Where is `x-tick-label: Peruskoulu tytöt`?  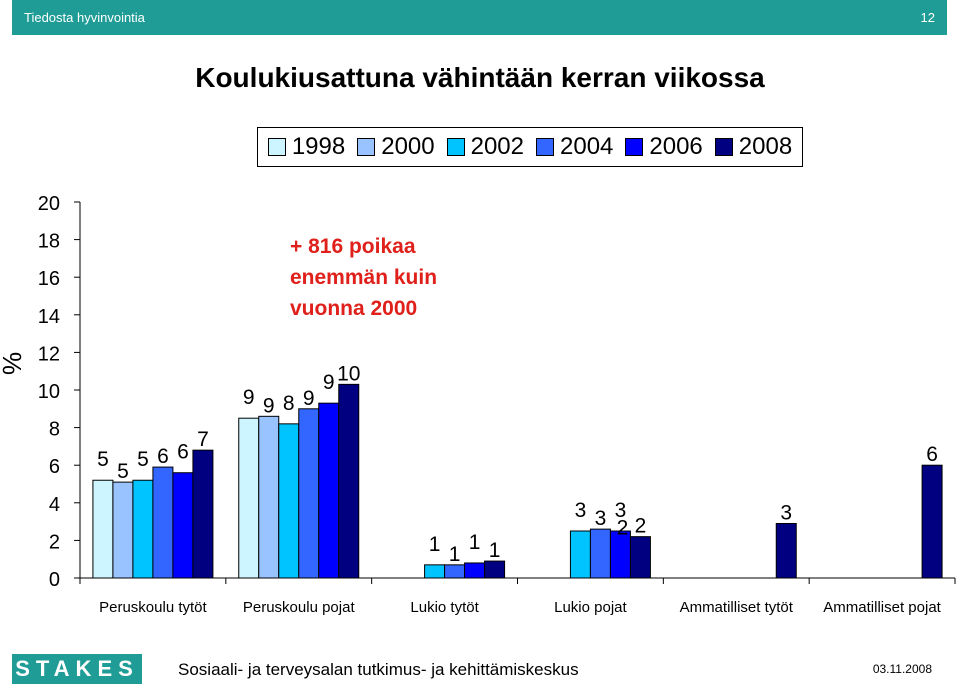
x-tick-label: Peruskoulu tytöt is located at coordinates (153, 607).